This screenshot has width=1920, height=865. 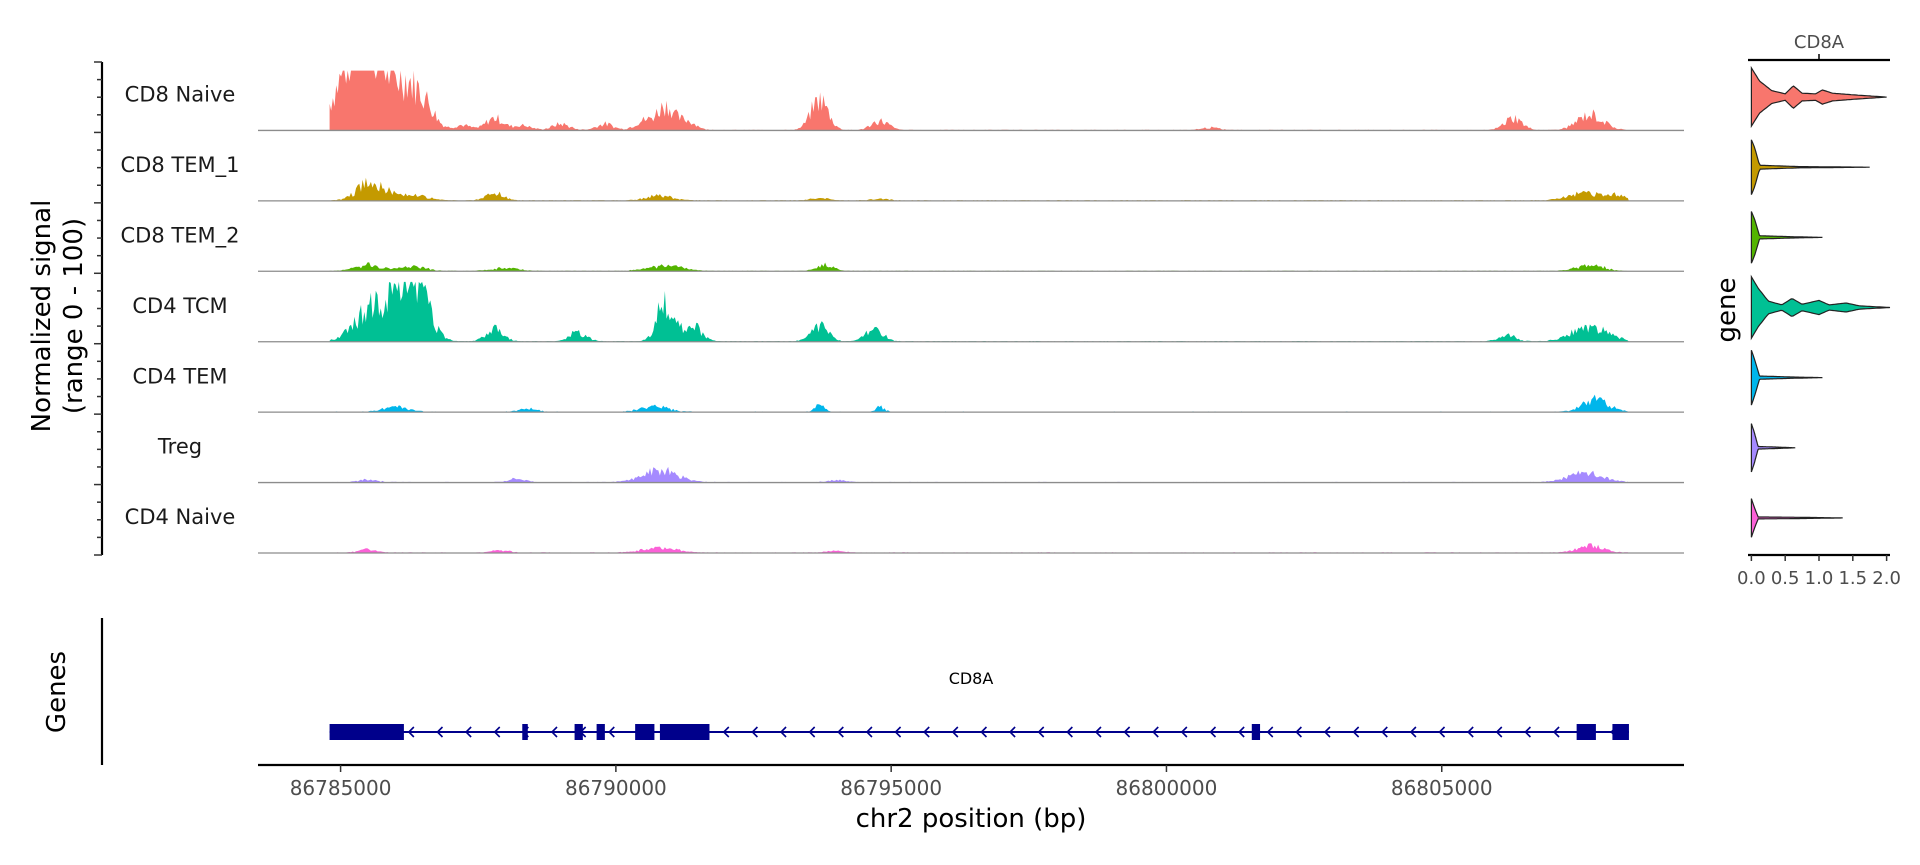 What do you see at coordinates (1727, 310) in the screenshot?
I see `violin-y-axis-title: gene` at bounding box center [1727, 310].